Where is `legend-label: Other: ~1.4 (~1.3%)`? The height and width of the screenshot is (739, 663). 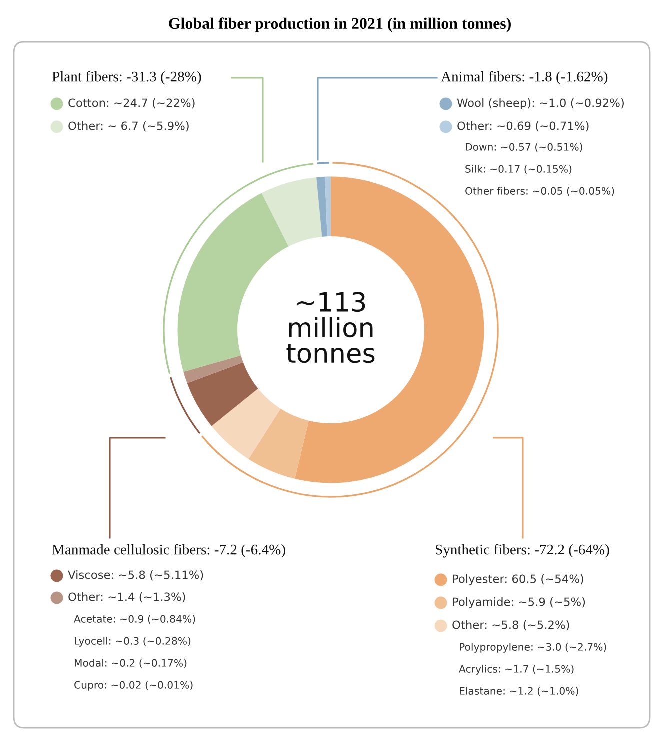 legend-label: Other: ~1.4 (~1.3%) is located at coordinates (127, 597).